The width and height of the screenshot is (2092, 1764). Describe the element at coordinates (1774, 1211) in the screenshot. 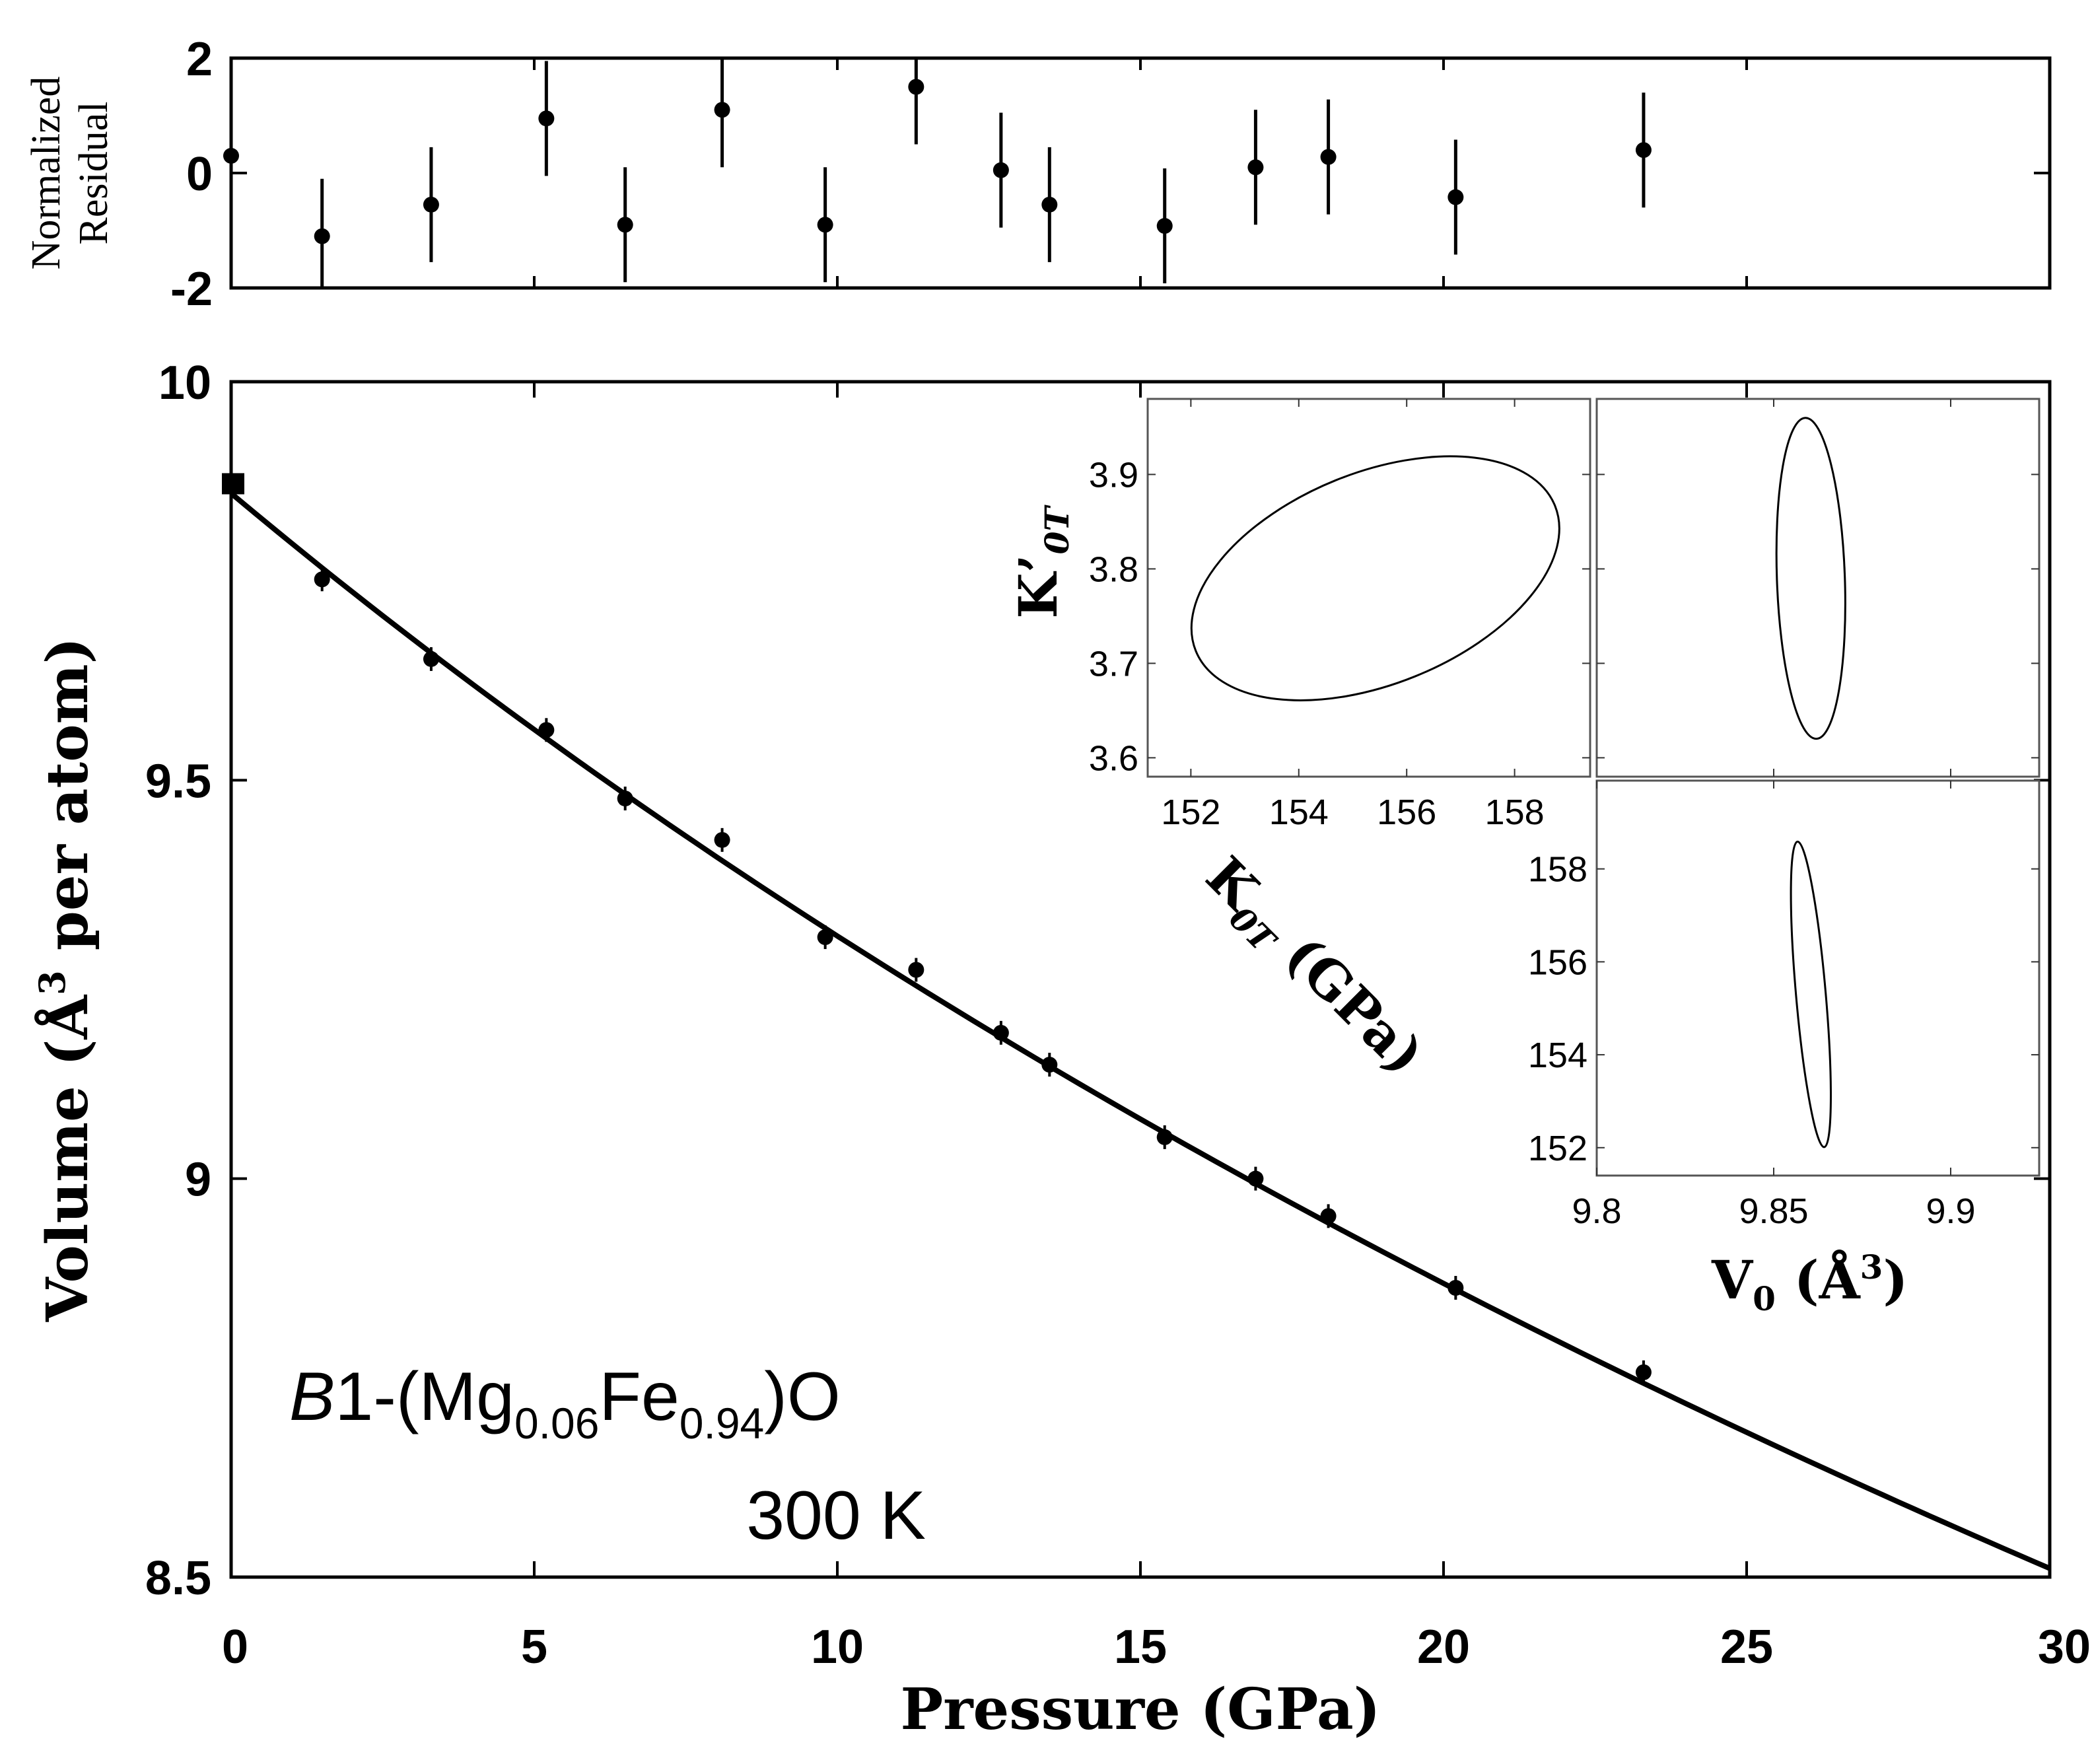

I see `inset-v0-k0t-x-tick-labels: 9.8 9.85 9.9` at that location.